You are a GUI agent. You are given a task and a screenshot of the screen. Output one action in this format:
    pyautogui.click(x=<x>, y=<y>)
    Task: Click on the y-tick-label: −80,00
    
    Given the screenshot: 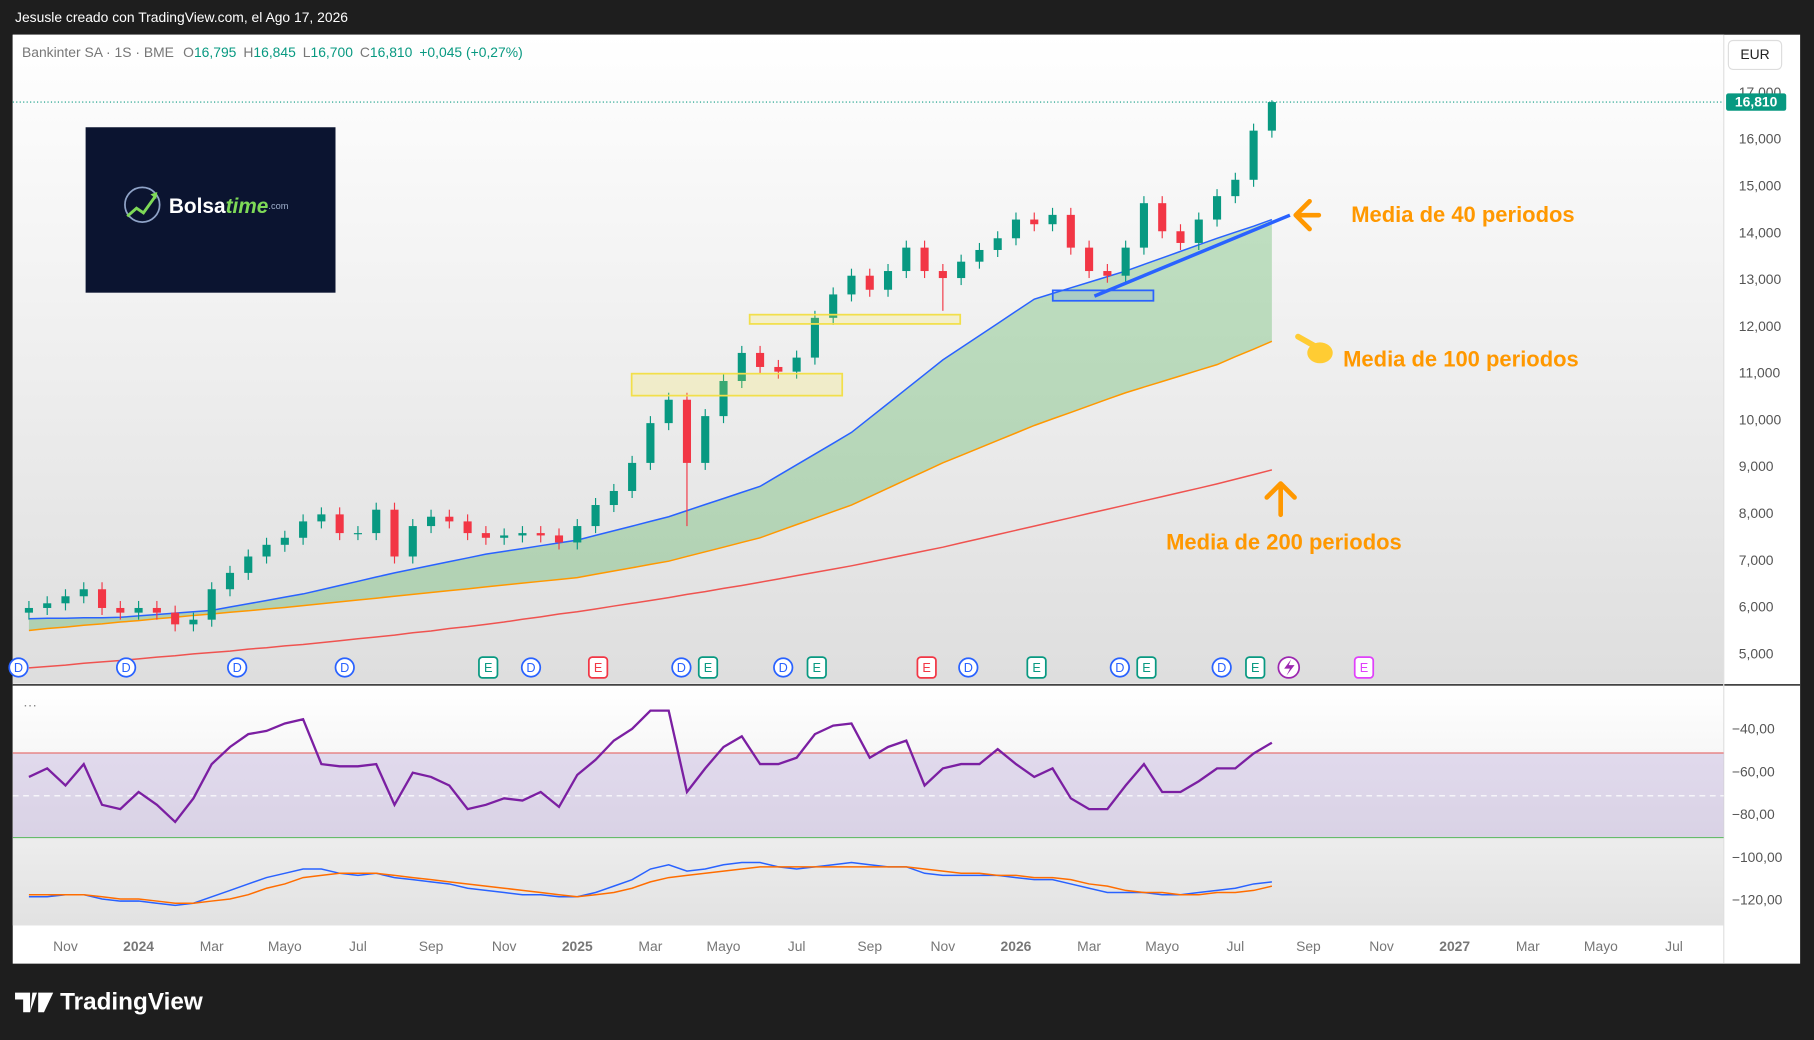 What is the action you would take?
    pyautogui.click(x=1753, y=814)
    